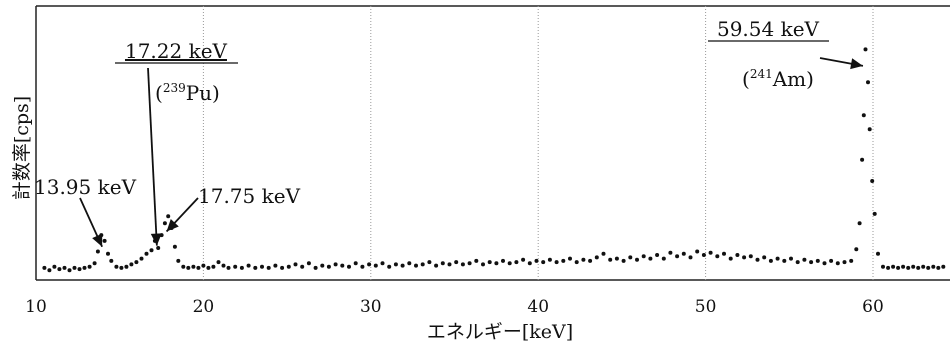 This screenshot has height=343, width=950. Describe the element at coordinates (538, 307) in the screenshot. I see `x-tick-label-40: 40` at that location.